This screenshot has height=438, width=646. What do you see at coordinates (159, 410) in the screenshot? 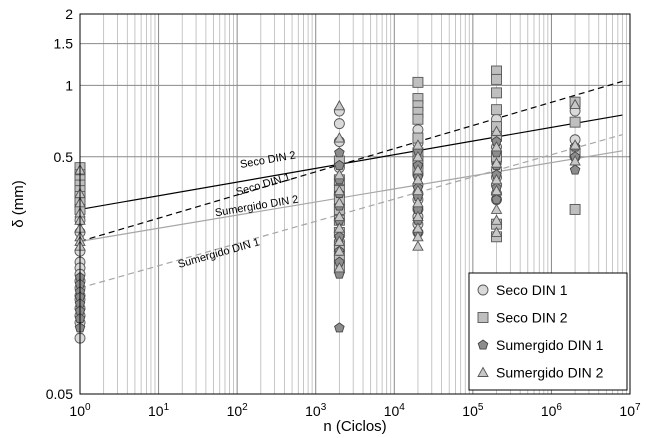
I see `x-tick-label: 10¹` at bounding box center [159, 410].